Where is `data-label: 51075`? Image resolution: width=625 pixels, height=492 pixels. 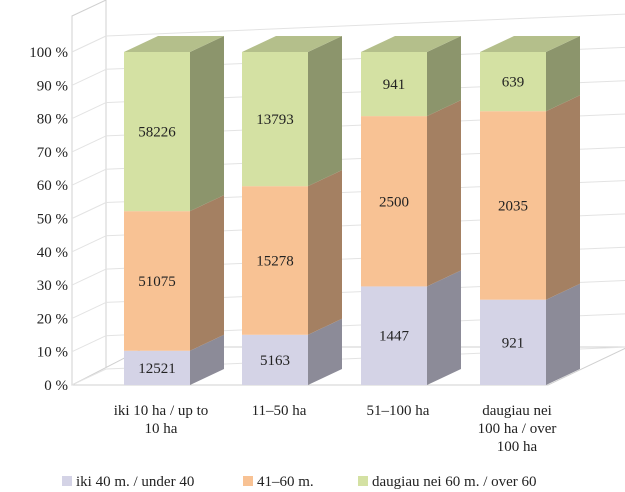
data-label: 51075 is located at coordinates (157, 282).